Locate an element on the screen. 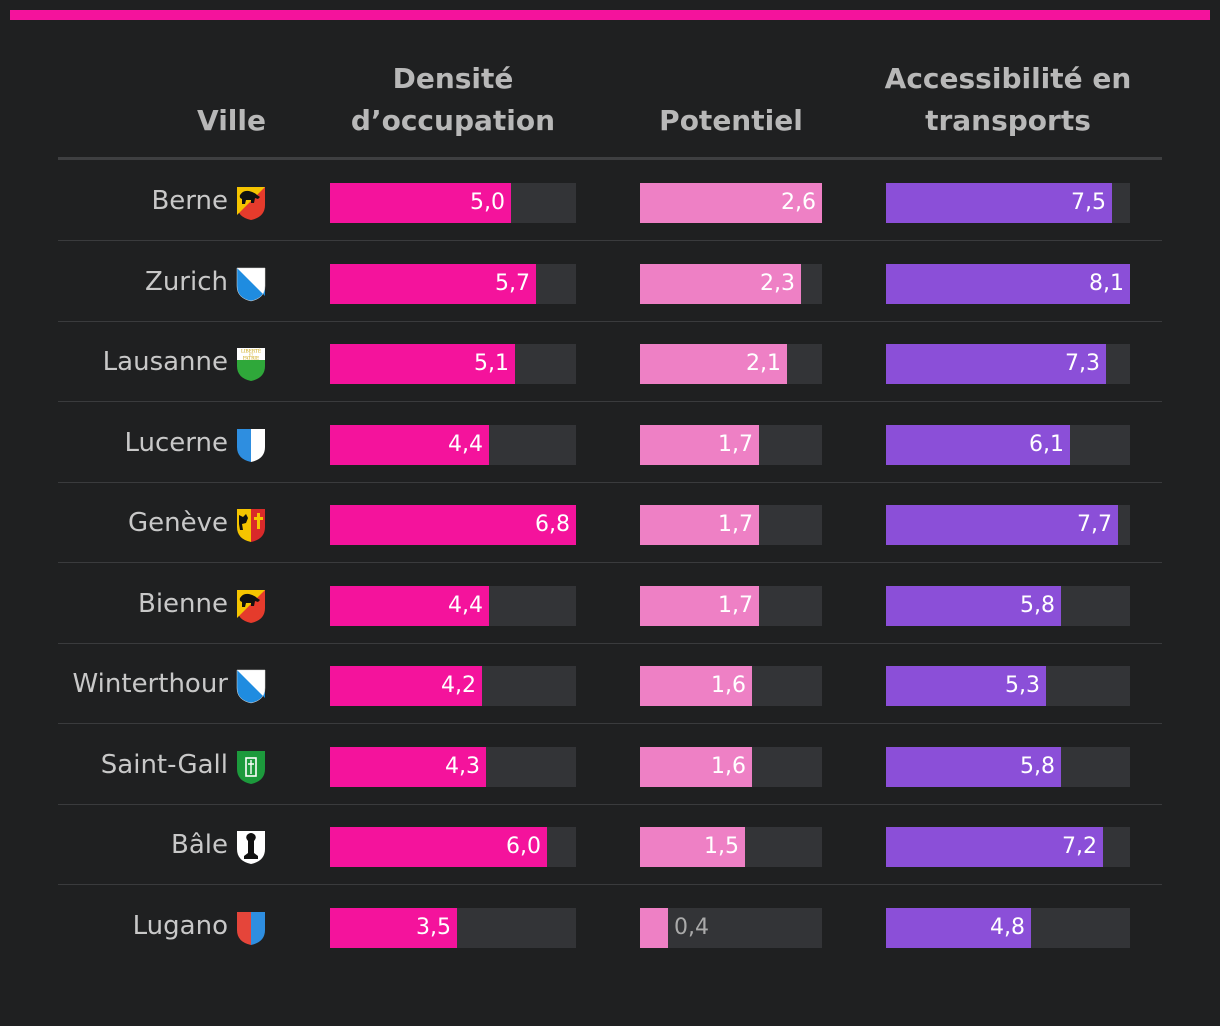  value-label-access: 8,1 is located at coordinates (1106, 283).